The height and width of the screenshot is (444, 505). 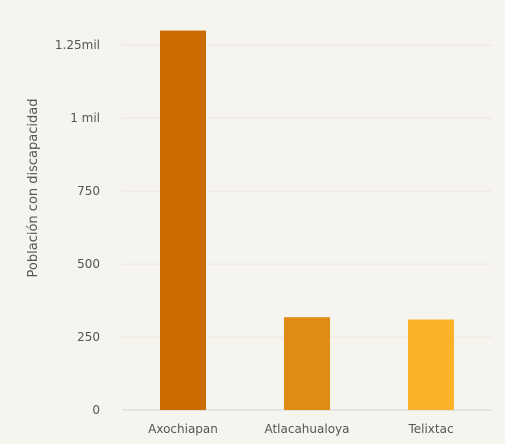 I want to click on y-axis-ticks: 0 250 500 750 1 mil 1.25mil, so click(x=77, y=227).